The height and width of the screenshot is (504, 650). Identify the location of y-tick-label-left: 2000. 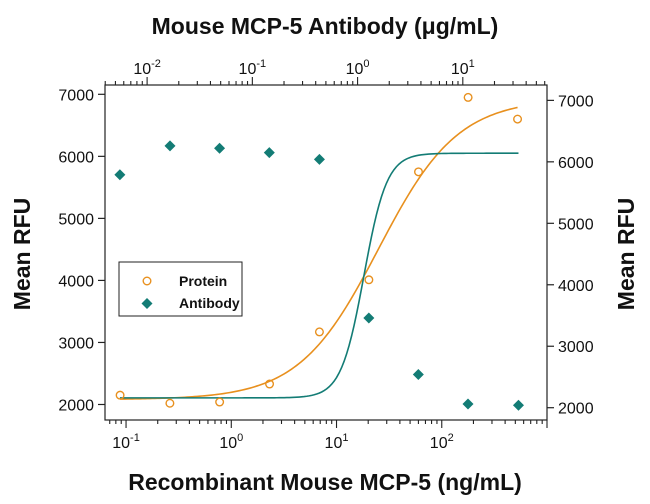
(76, 405).